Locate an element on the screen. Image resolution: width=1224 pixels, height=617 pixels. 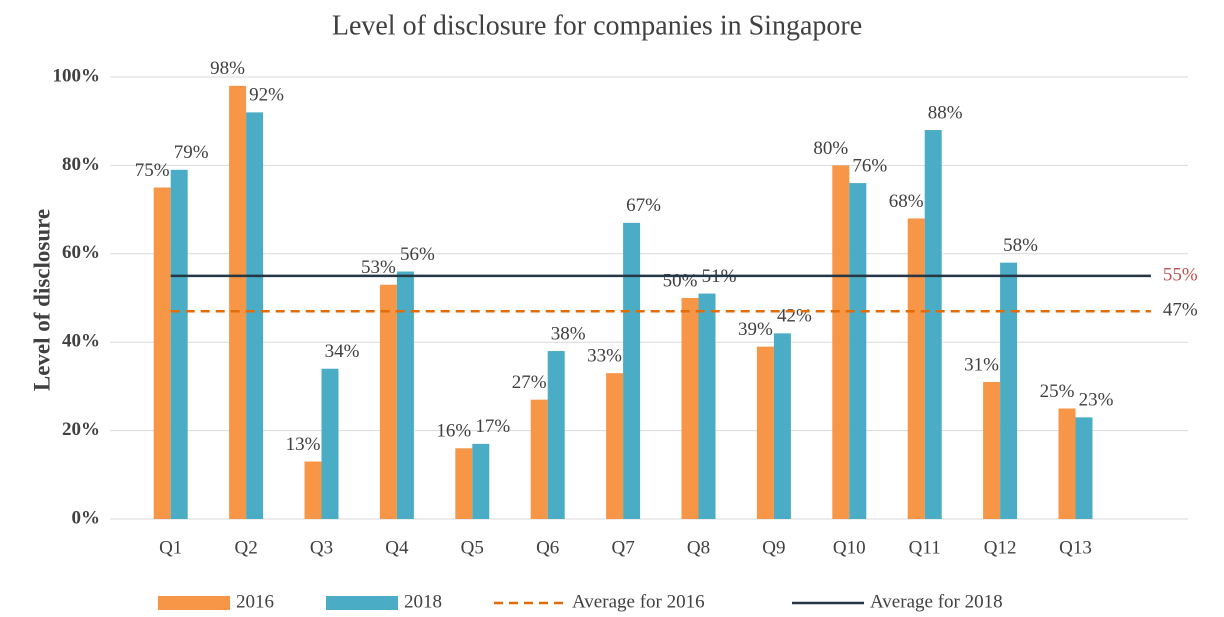
data-label: 39% is located at coordinates (755, 329).